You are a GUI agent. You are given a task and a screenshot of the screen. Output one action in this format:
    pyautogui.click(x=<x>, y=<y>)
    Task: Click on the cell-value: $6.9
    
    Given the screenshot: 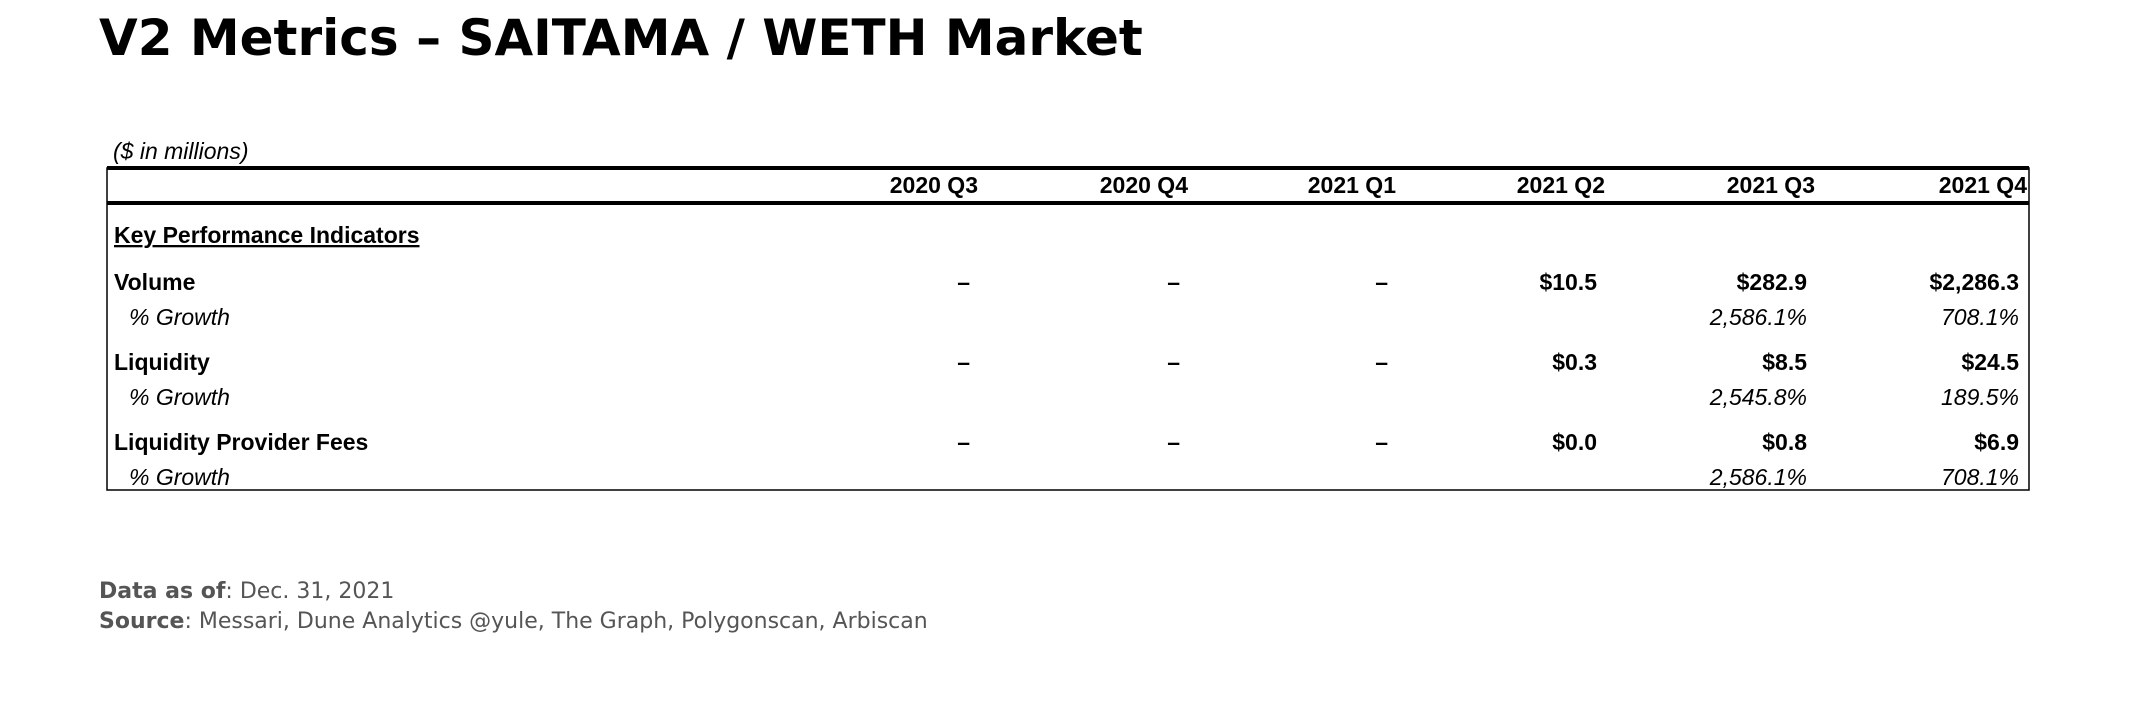 What is the action you would take?
    pyautogui.click(x=1996, y=442)
    